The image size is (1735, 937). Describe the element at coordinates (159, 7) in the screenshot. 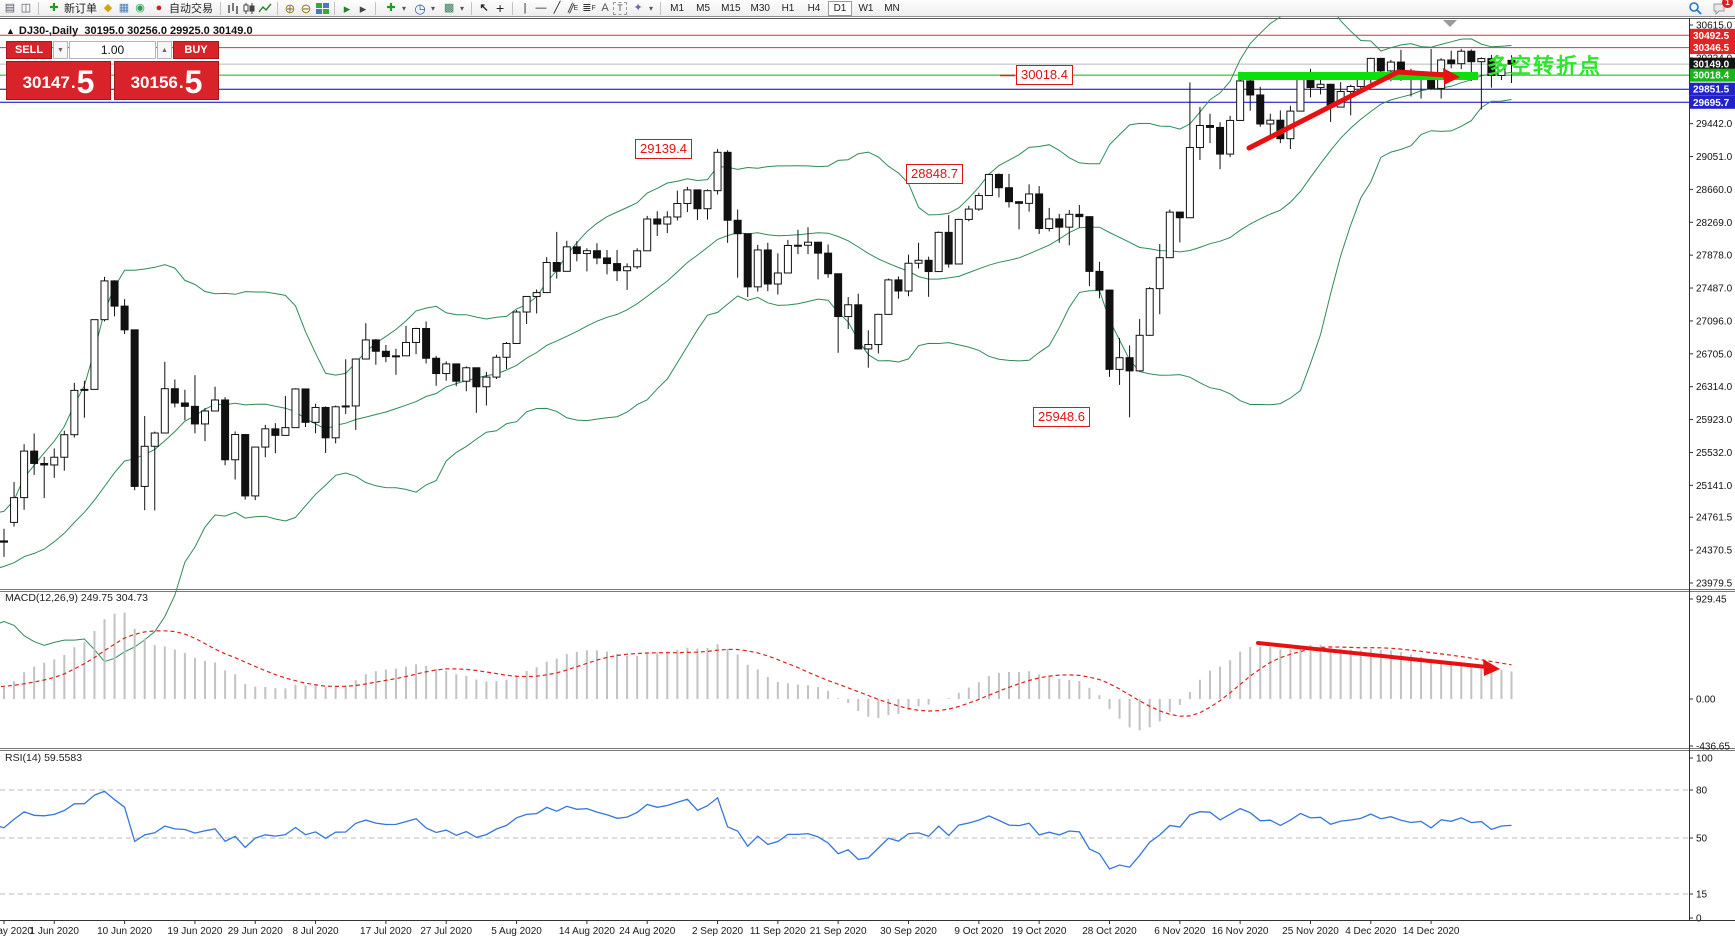

I see `auto-trading-icon: ●` at that location.